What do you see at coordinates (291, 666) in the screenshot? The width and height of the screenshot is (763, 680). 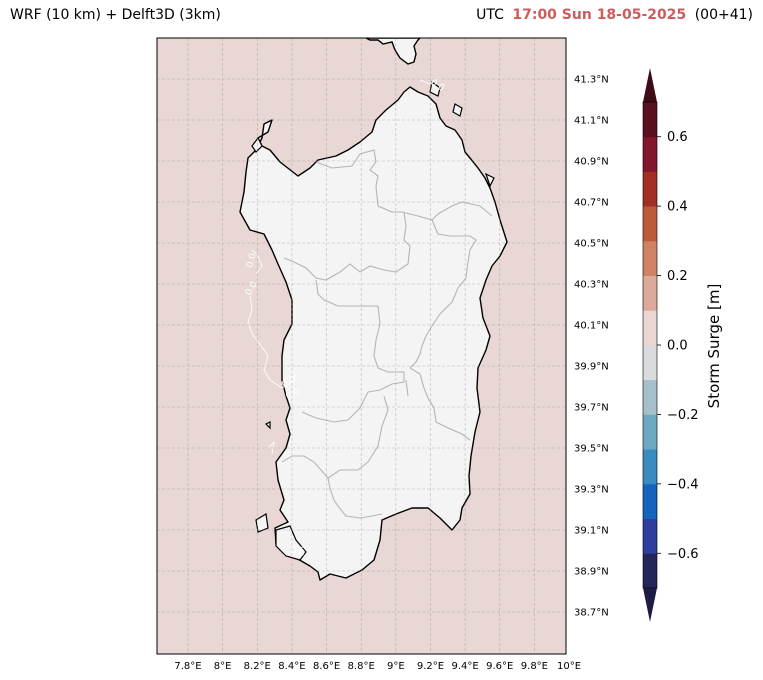 I see `lon-label: 8.4°E` at bounding box center [291, 666].